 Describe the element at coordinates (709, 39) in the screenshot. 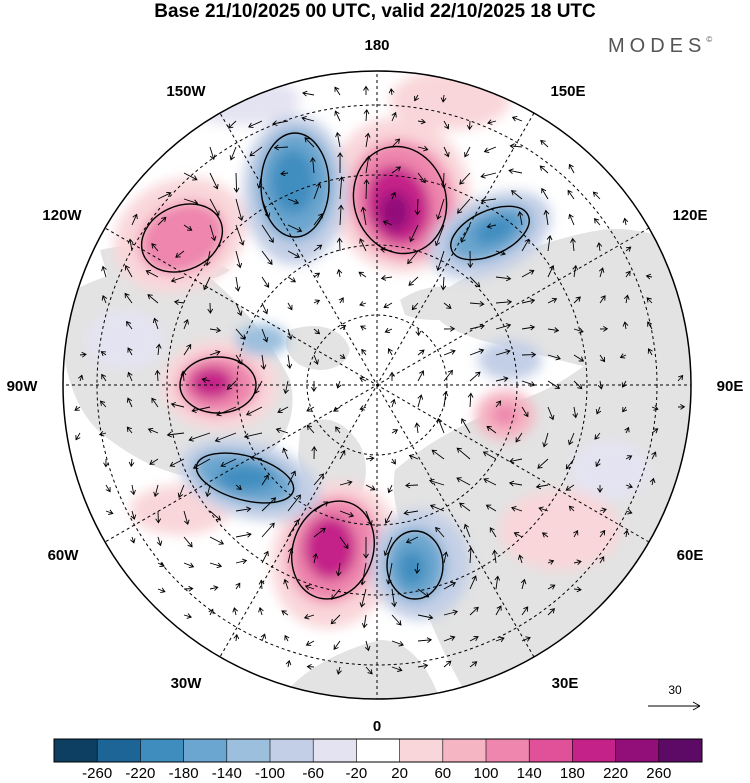

I see `brand-mark: ©` at that location.